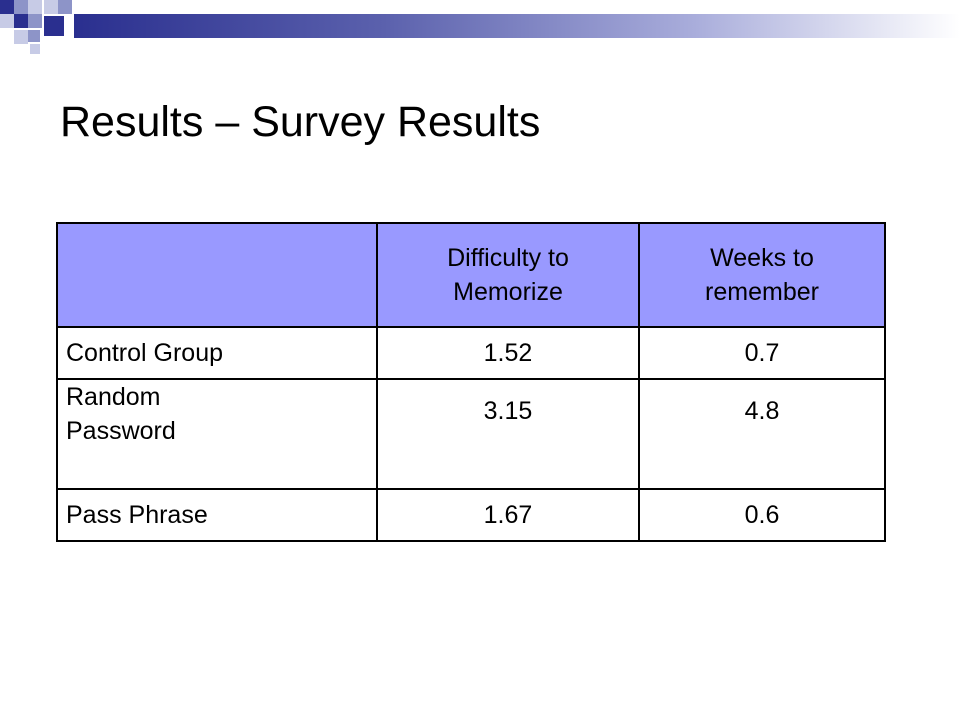 The image size is (960, 720). What do you see at coordinates (517, 26) in the screenshot?
I see `header-gradient-bar` at bounding box center [517, 26].